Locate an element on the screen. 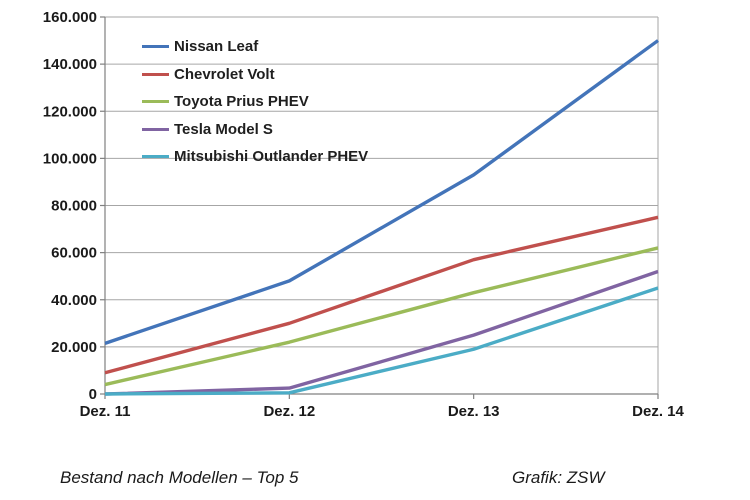 This screenshot has width=750, height=500. legend-label-nissan-leaf: Nissan Leaf is located at coordinates (216, 47).